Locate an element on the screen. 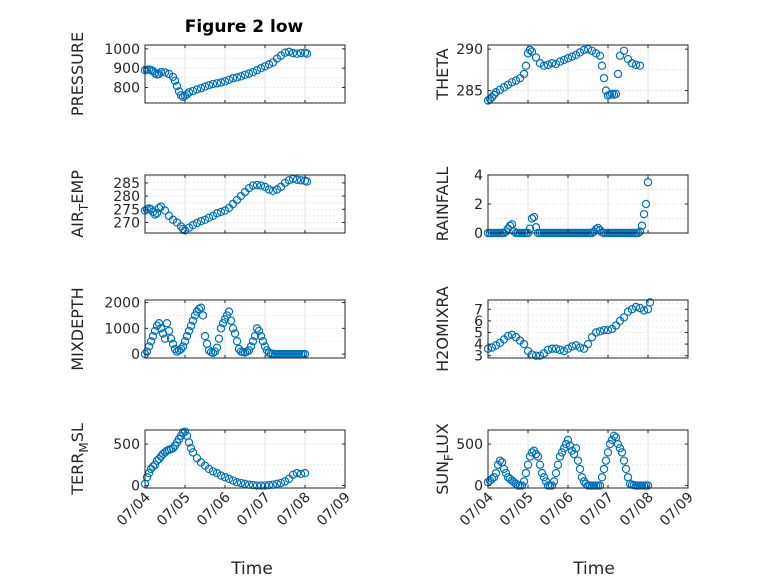 This screenshot has width=778, height=583. panel-4-axes-frame is located at coordinates (245, 329).